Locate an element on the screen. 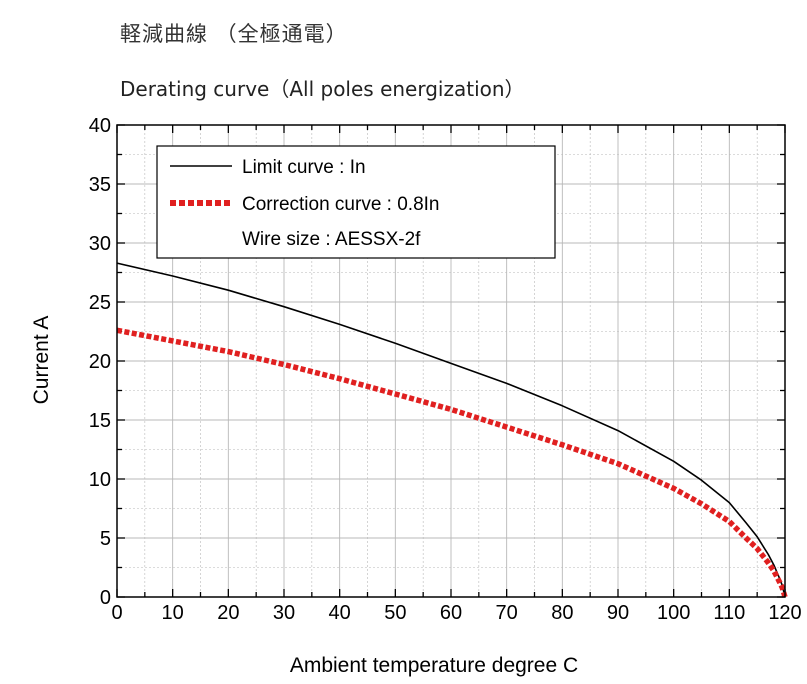 This screenshot has height=684, width=807. x-tick-label: 100 is located at coordinates (673, 613).